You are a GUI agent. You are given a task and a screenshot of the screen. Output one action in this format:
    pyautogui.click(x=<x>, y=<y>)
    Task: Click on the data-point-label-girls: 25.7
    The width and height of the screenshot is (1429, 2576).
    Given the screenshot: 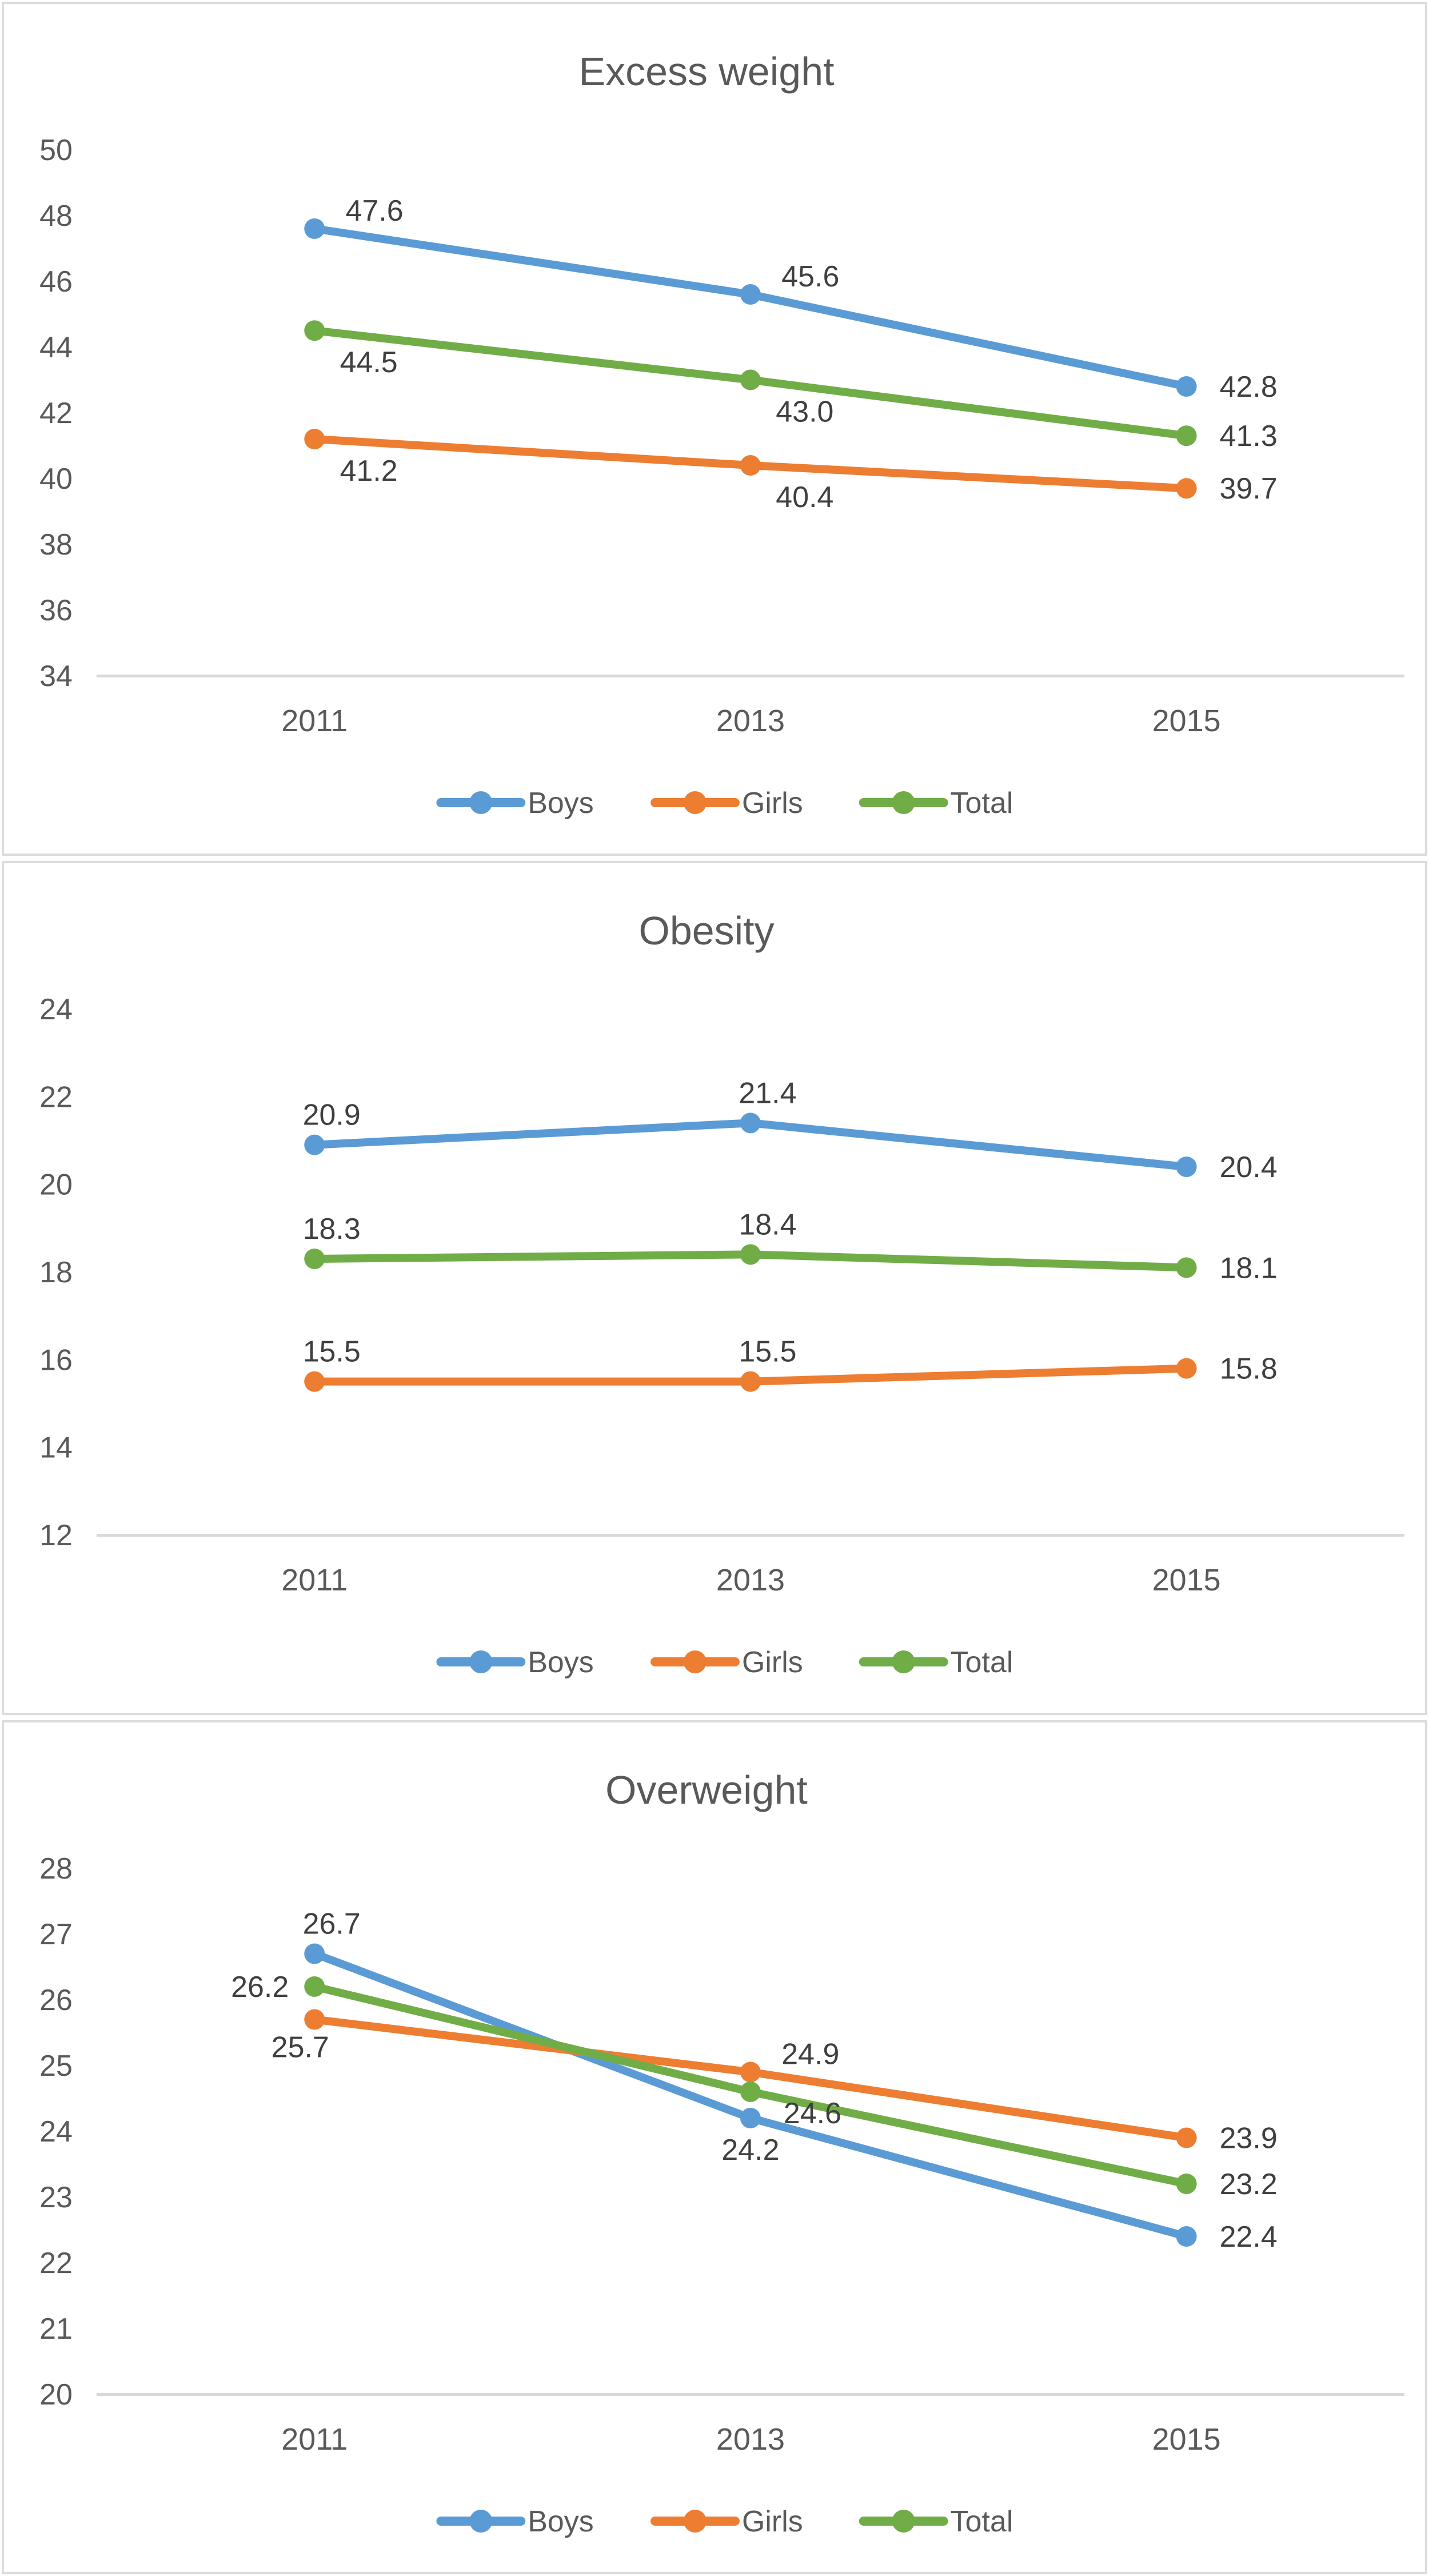 What is the action you would take?
    pyautogui.click(x=300, y=2047)
    